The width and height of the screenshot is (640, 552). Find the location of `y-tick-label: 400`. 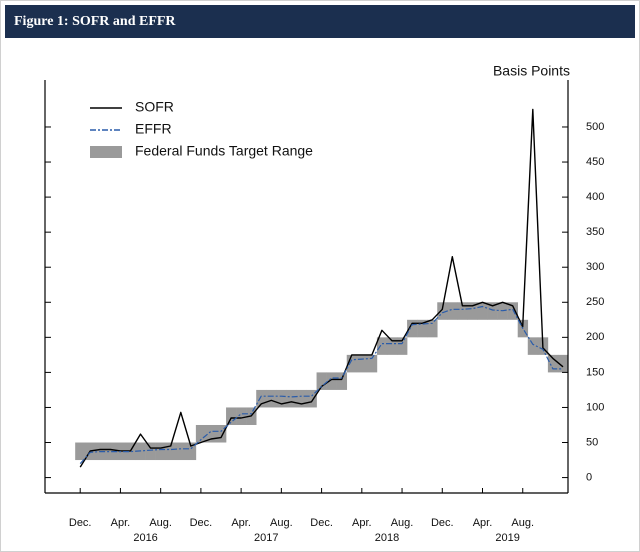

y-tick-label: 400 is located at coordinates (595, 197).